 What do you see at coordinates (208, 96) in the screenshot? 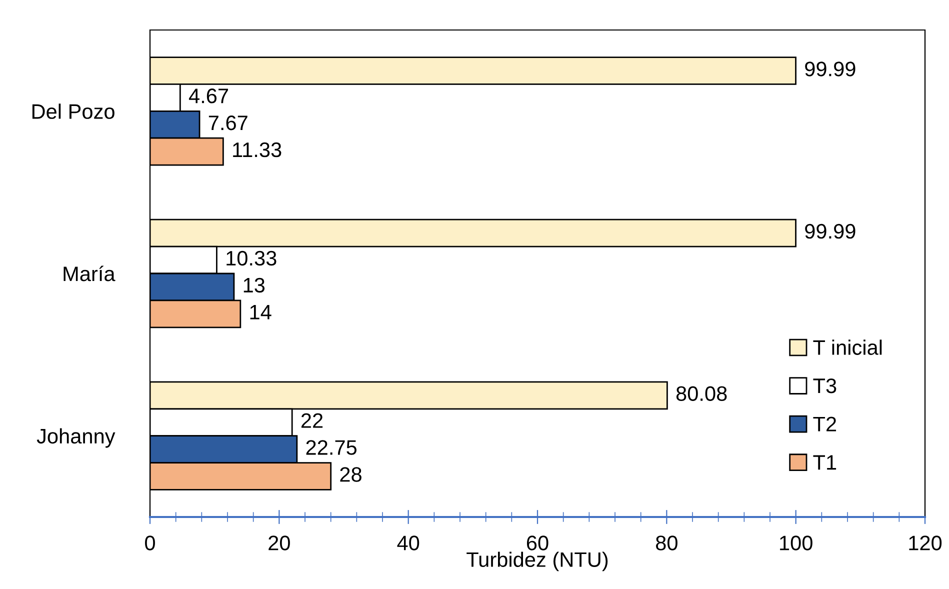
I see `data-label: 4.67` at bounding box center [208, 96].